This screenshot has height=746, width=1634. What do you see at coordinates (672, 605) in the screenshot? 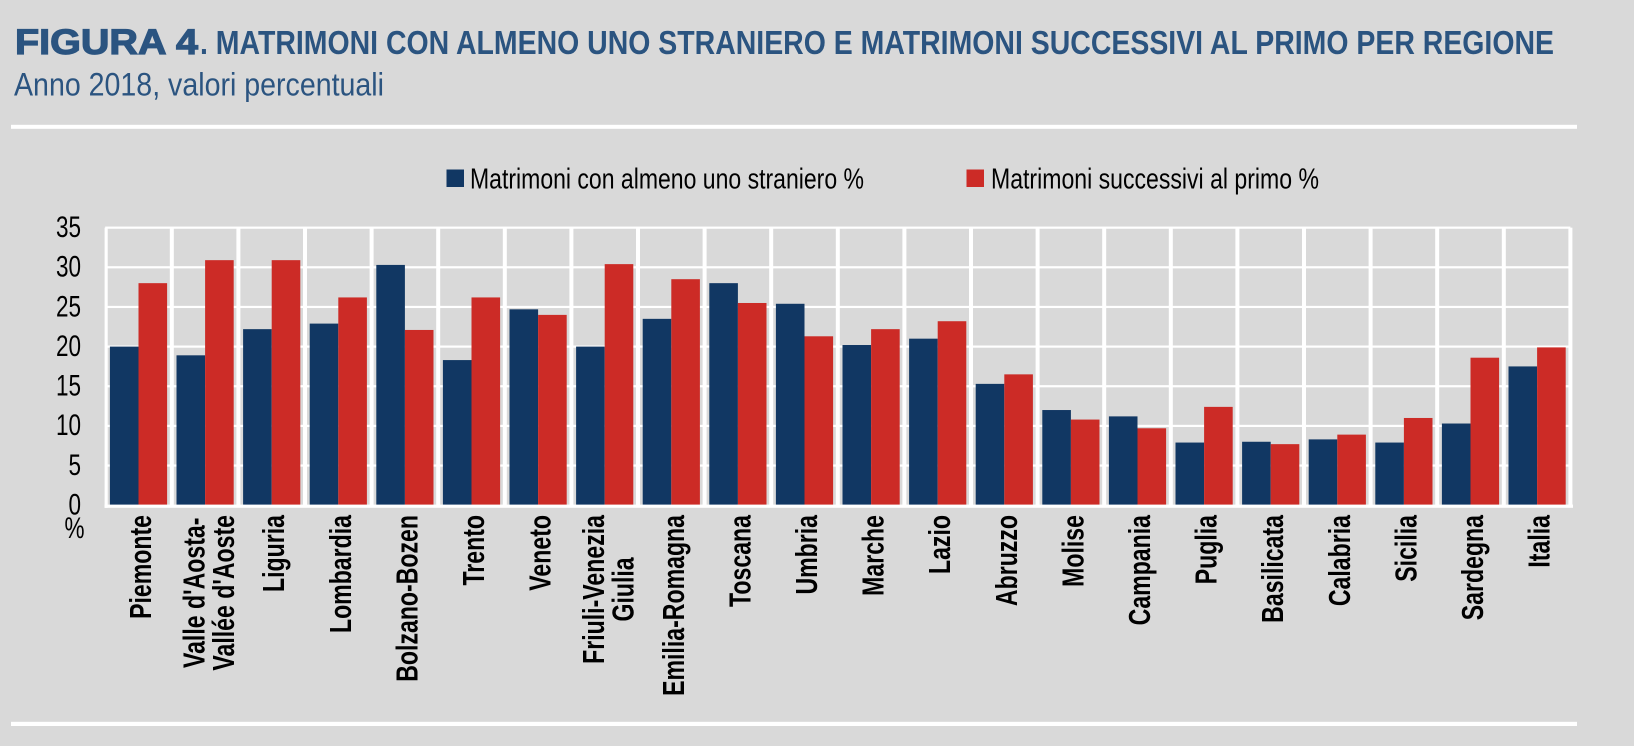
I see `svg-text: Emilia-Romagna` at bounding box center [672, 605].